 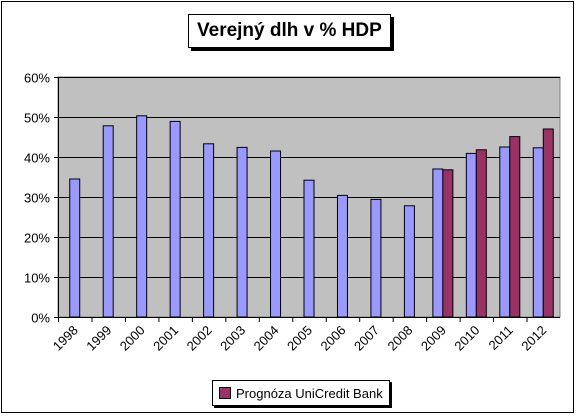 I want to click on x-tick-label: 2011, so click(x=501, y=338).